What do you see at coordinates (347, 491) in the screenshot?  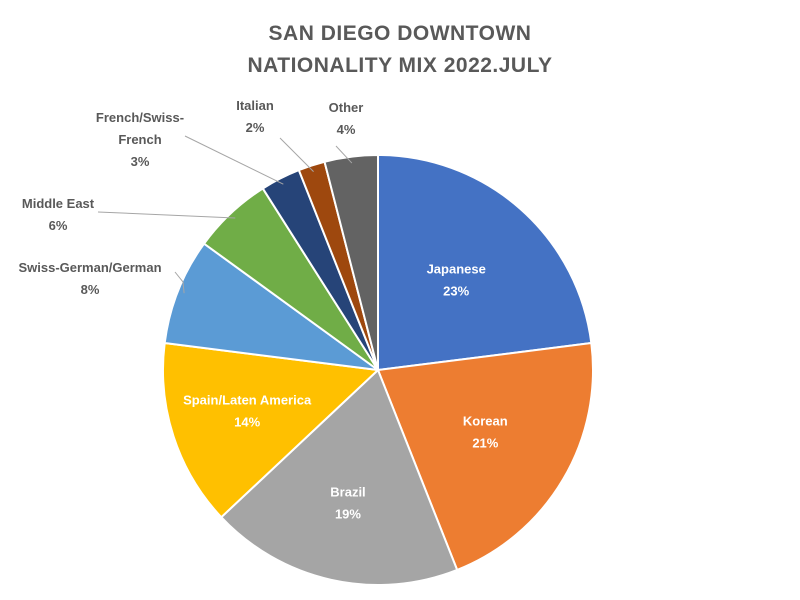 I see `slice-name-brazil: Brazil` at bounding box center [347, 491].